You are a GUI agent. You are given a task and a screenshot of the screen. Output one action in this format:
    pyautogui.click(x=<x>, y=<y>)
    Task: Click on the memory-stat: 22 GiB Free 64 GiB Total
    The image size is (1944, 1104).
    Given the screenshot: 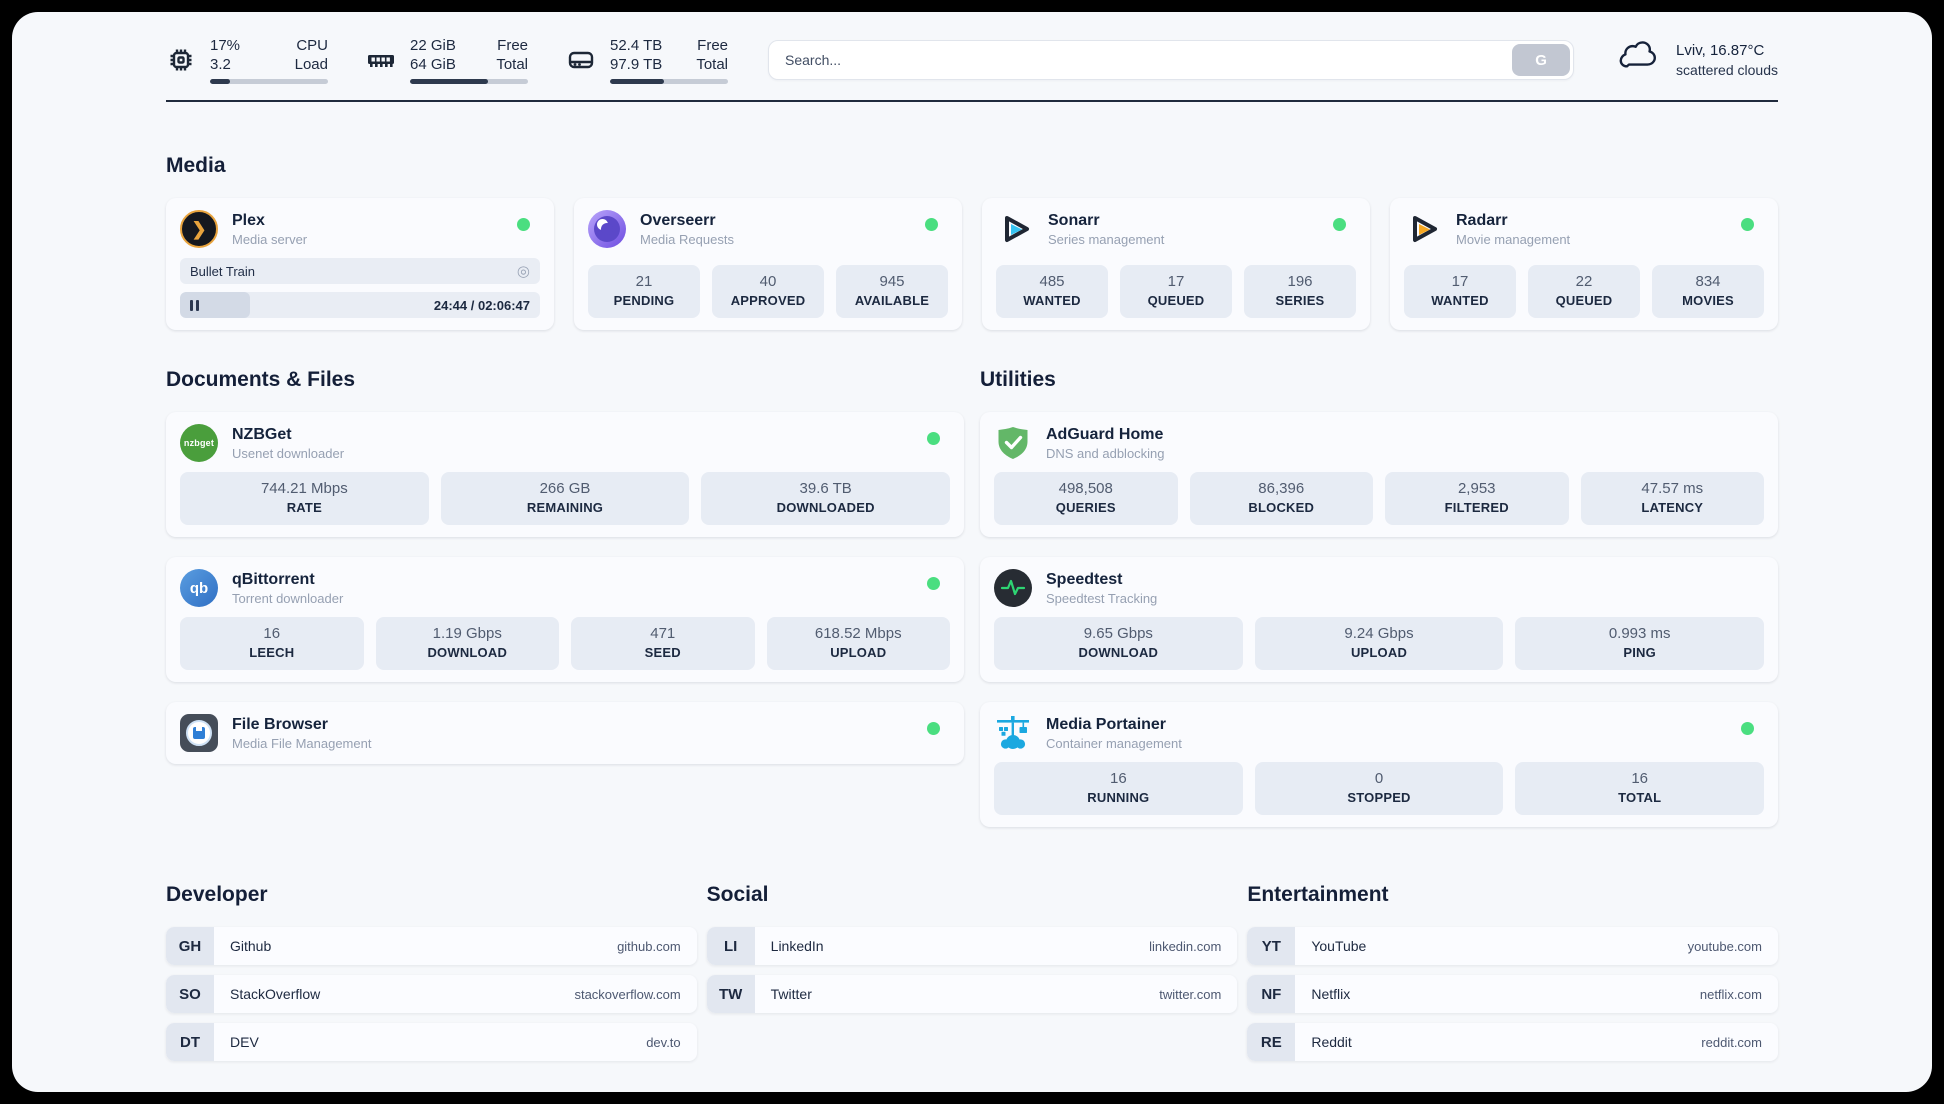 What is the action you would take?
    pyautogui.click(x=447, y=60)
    